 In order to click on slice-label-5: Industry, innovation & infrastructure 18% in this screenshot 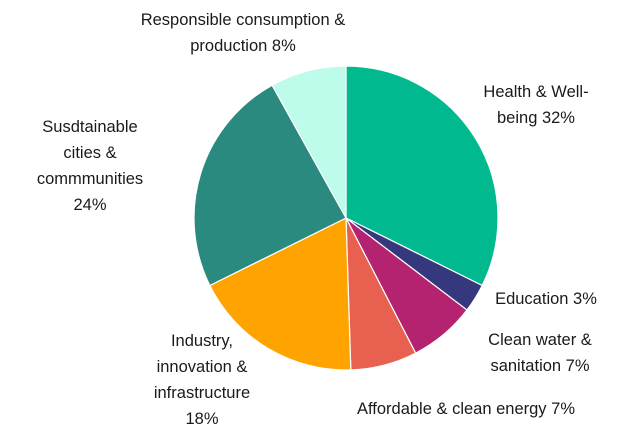, I will do `click(202, 380)`.